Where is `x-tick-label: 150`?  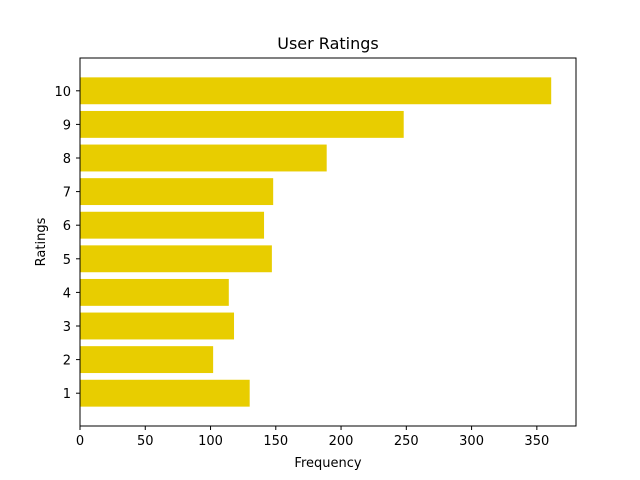 x-tick-label: 150 is located at coordinates (275, 441).